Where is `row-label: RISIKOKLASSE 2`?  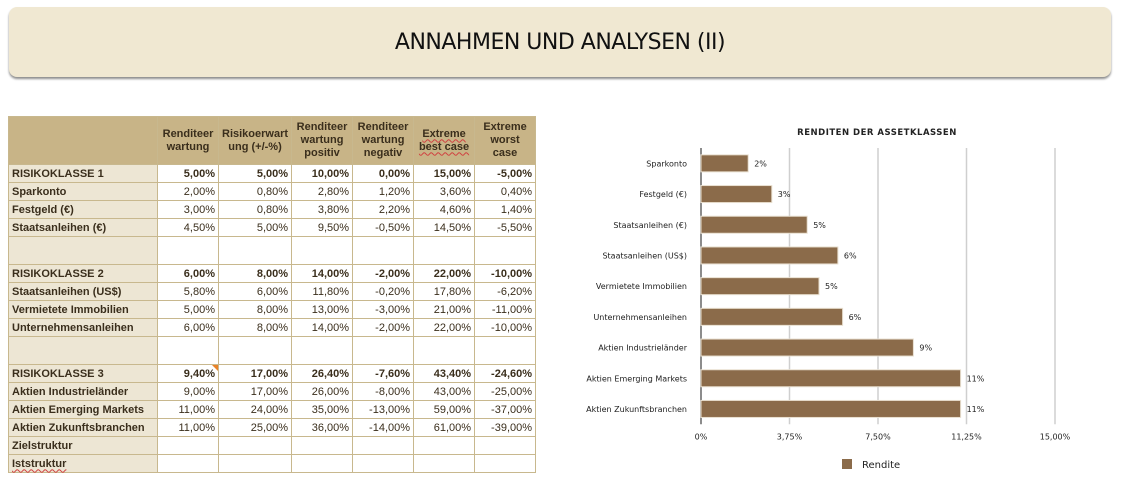 row-label: RISIKOKLASSE 2 is located at coordinates (83, 273).